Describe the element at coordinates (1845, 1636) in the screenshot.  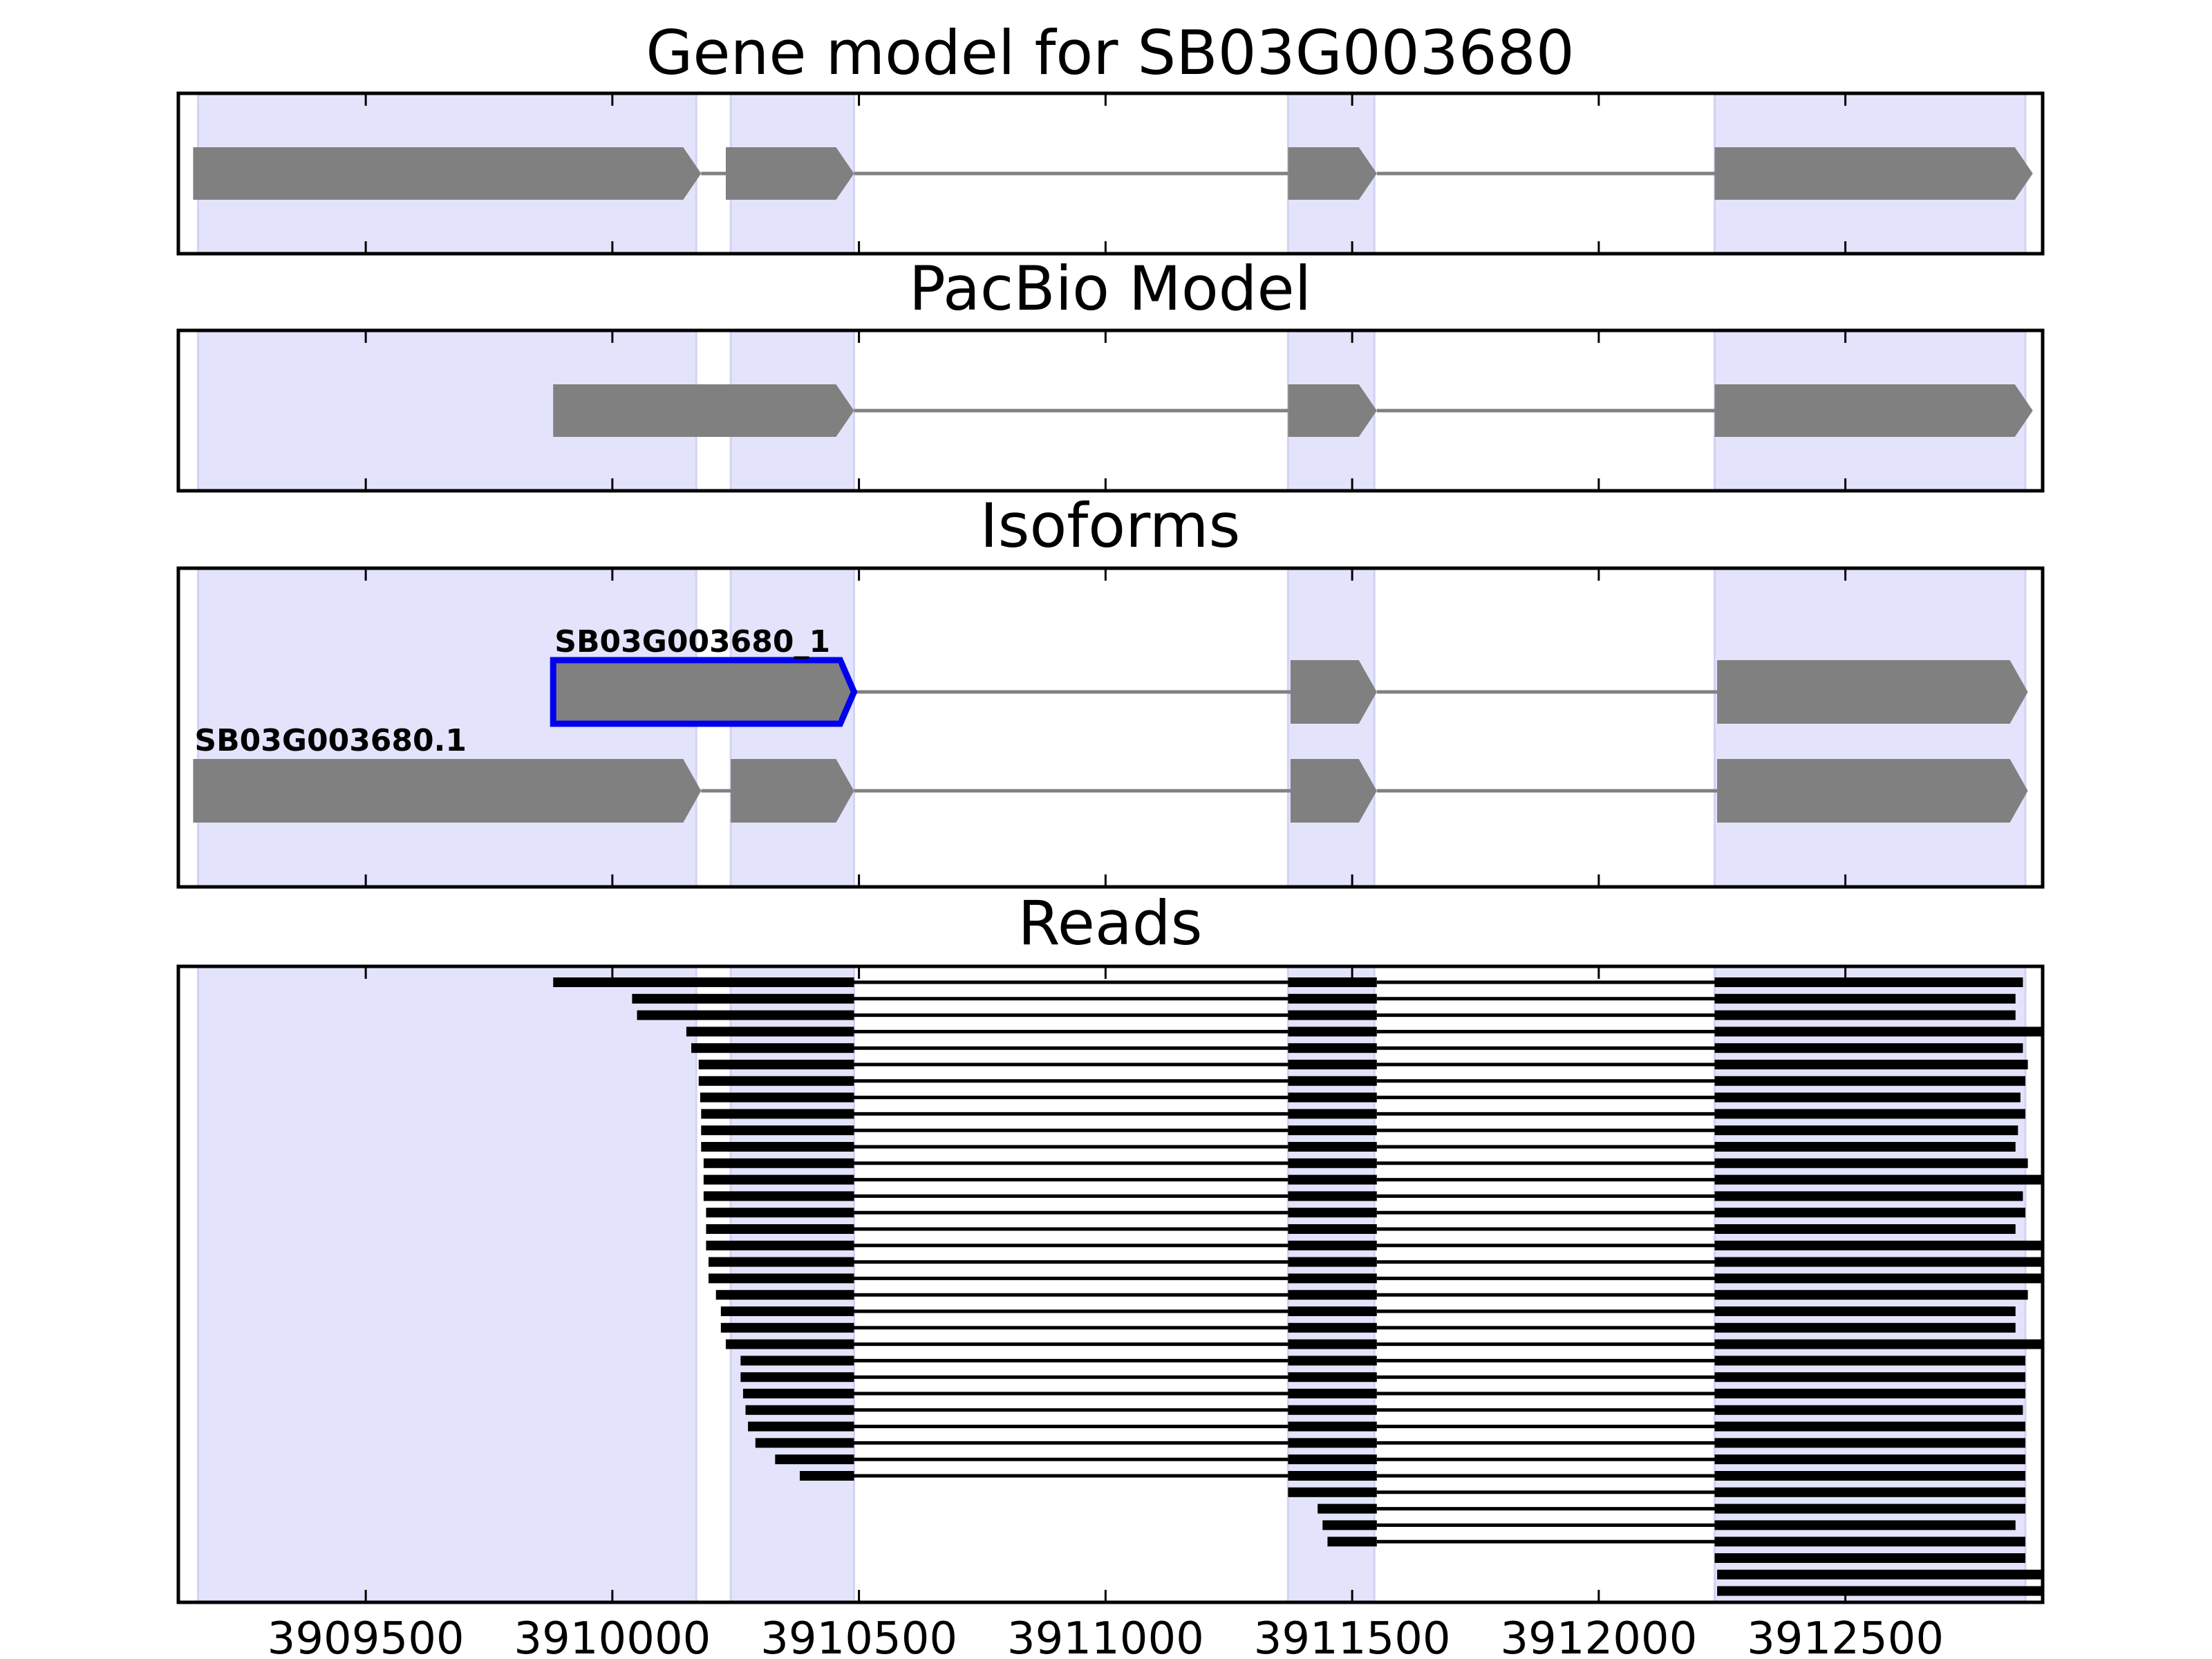
I see `x-tick-label: 3912500` at that location.